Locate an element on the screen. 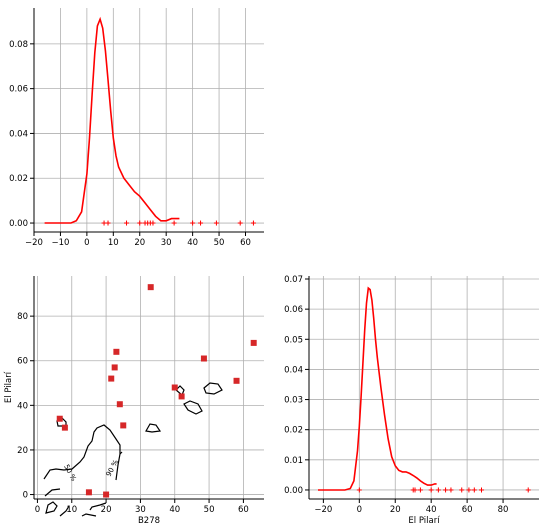 Image resolution: width=550 pixels, height=527 pixels. y-tick-label: 80 is located at coordinates (22, 317).